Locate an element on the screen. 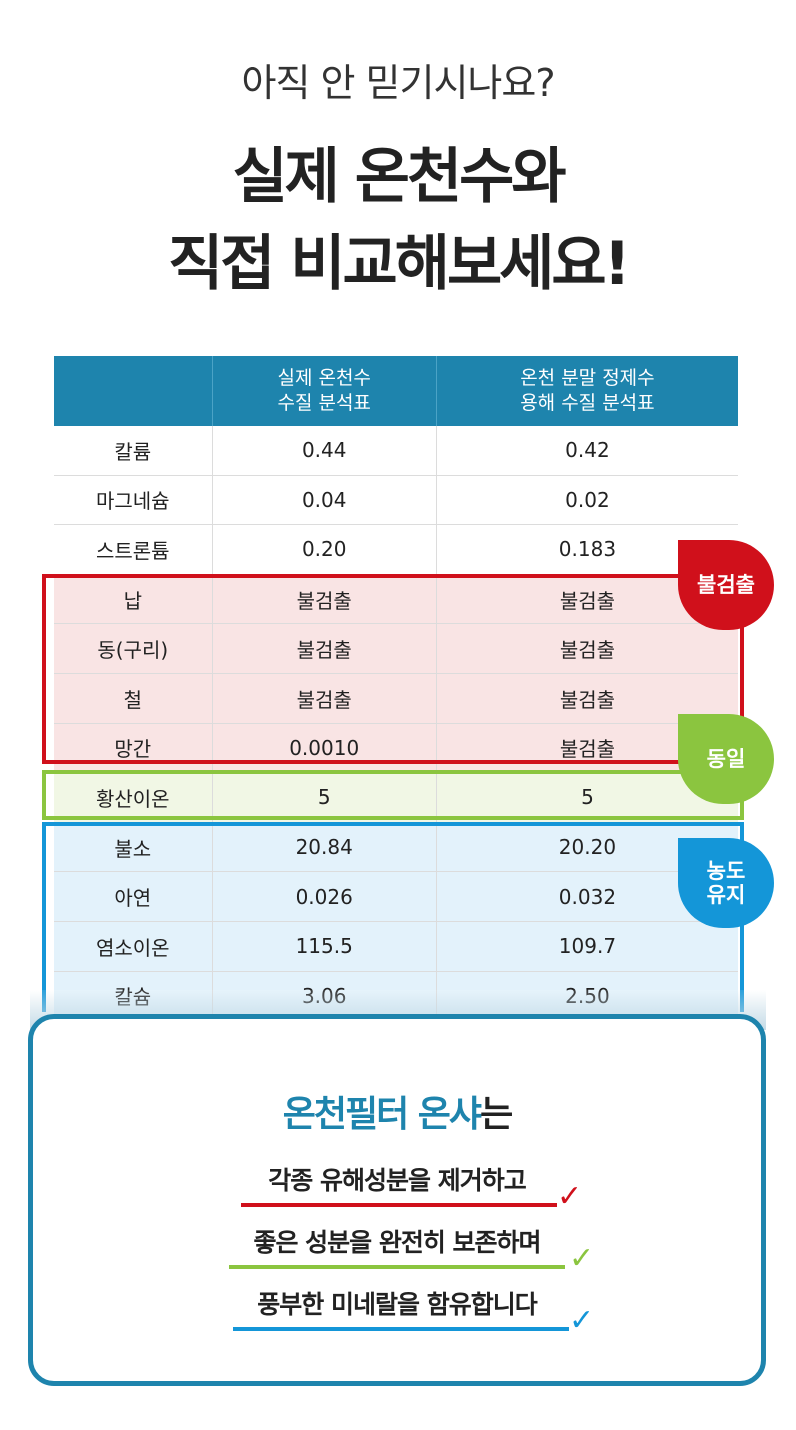 This screenshot has width=796, height=1430. identical-highlight-box is located at coordinates (393, 795).